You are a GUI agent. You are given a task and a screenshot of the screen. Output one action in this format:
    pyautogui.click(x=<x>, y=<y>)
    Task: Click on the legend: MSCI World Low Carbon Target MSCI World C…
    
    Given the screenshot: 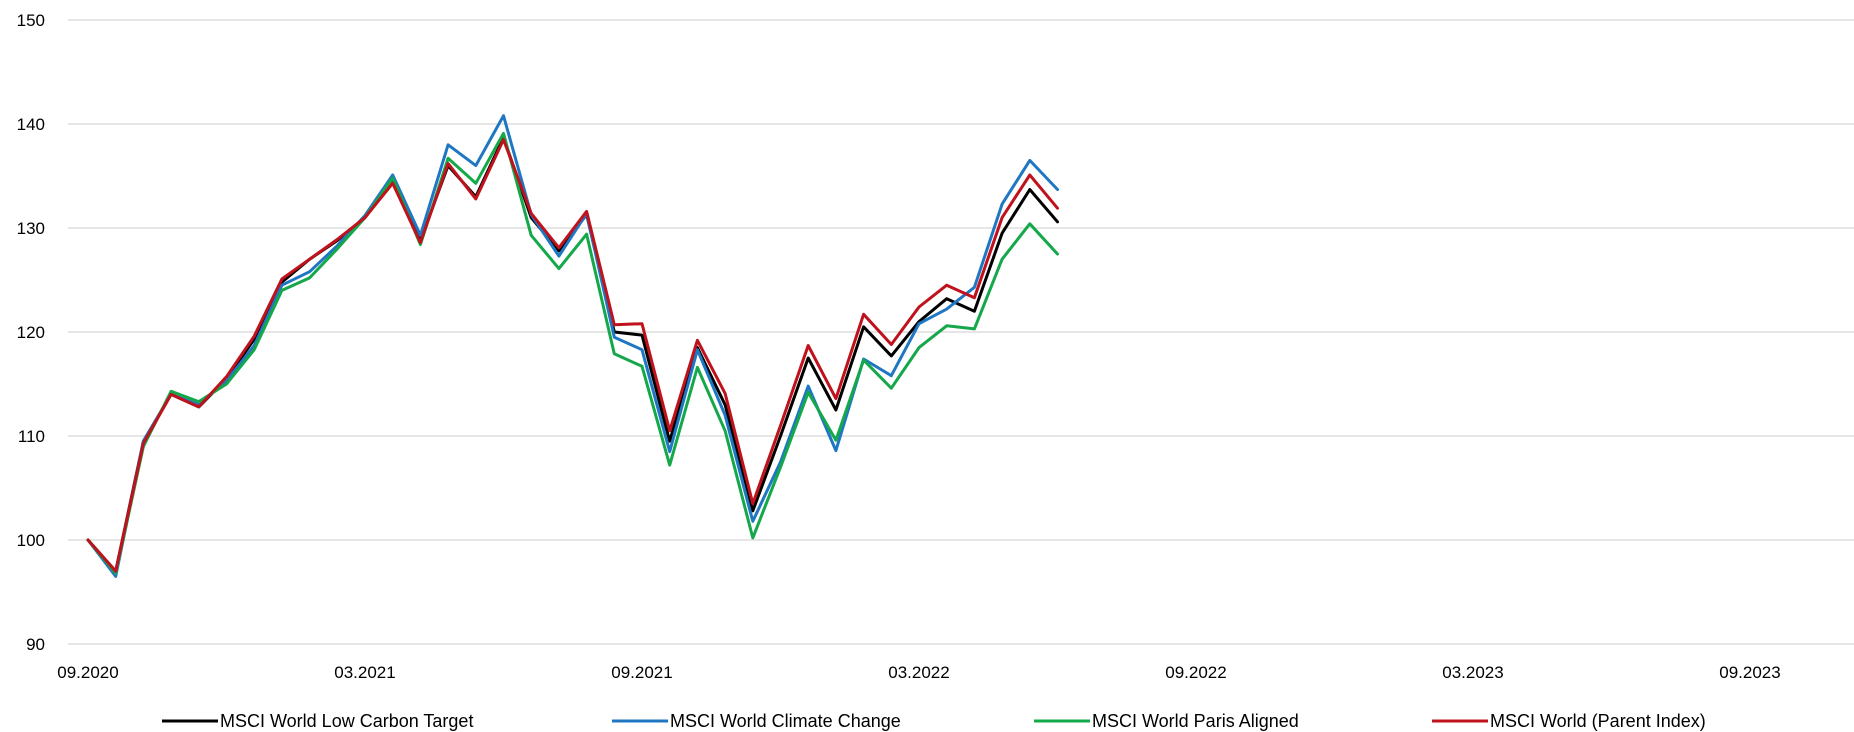 What is the action you would take?
    pyautogui.click(x=934, y=721)
    